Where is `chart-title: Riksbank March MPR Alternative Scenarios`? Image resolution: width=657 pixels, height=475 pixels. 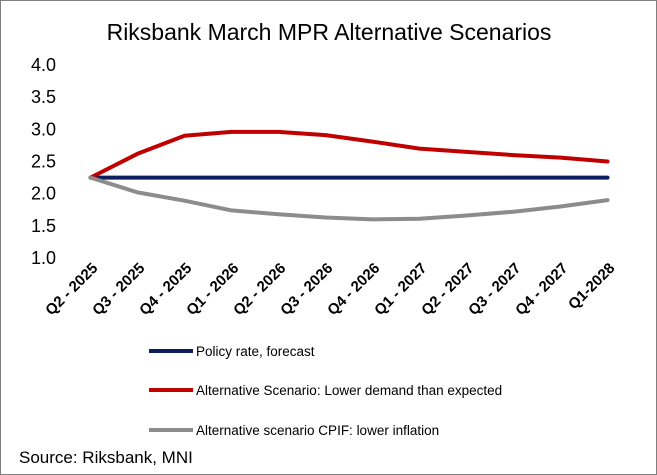
chart-title: Riksbank March MPR Alternative Scenarios is located at coordinates (329, 32).